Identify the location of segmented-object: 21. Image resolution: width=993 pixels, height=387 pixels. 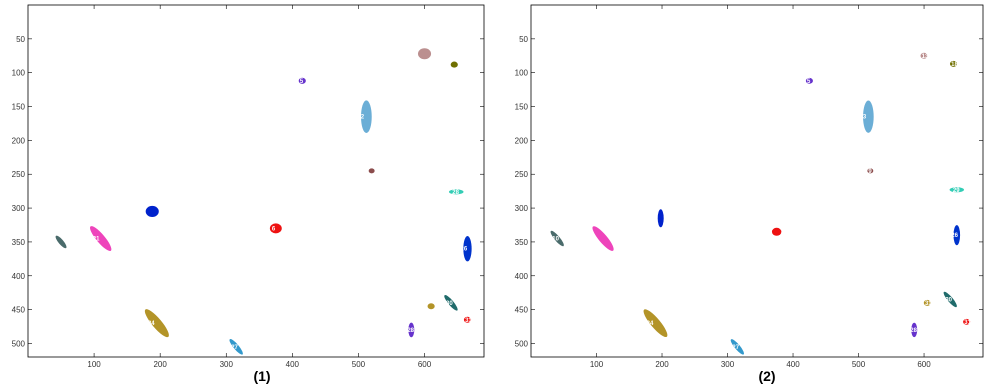
(100, 238).